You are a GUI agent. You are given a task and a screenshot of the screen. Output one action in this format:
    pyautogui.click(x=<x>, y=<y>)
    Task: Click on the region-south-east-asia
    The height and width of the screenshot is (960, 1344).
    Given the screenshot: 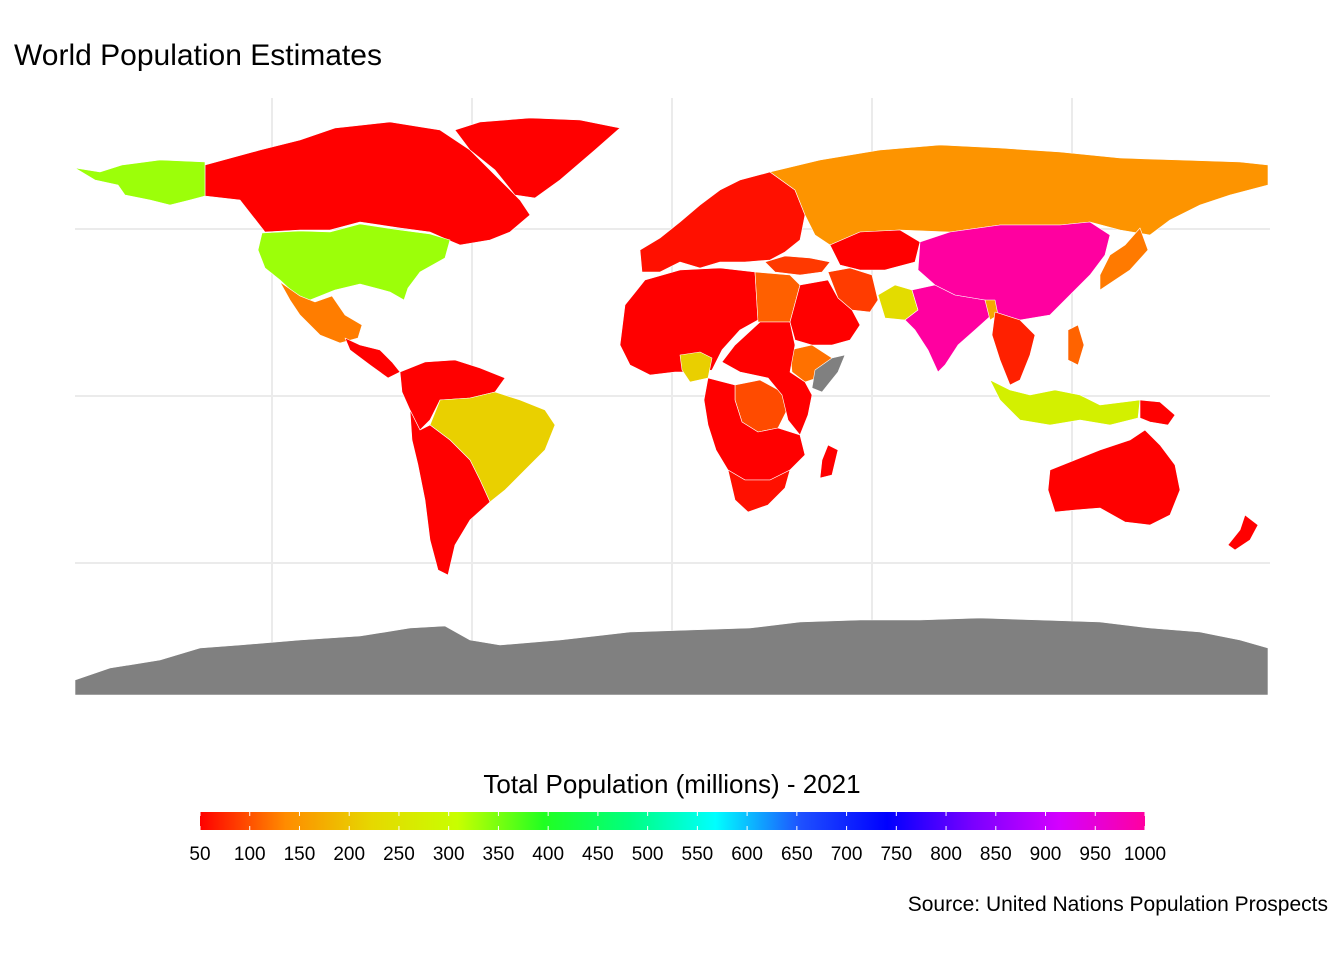 What is the action you would take?
    pyautogui.click(x=1013, y=348)
    